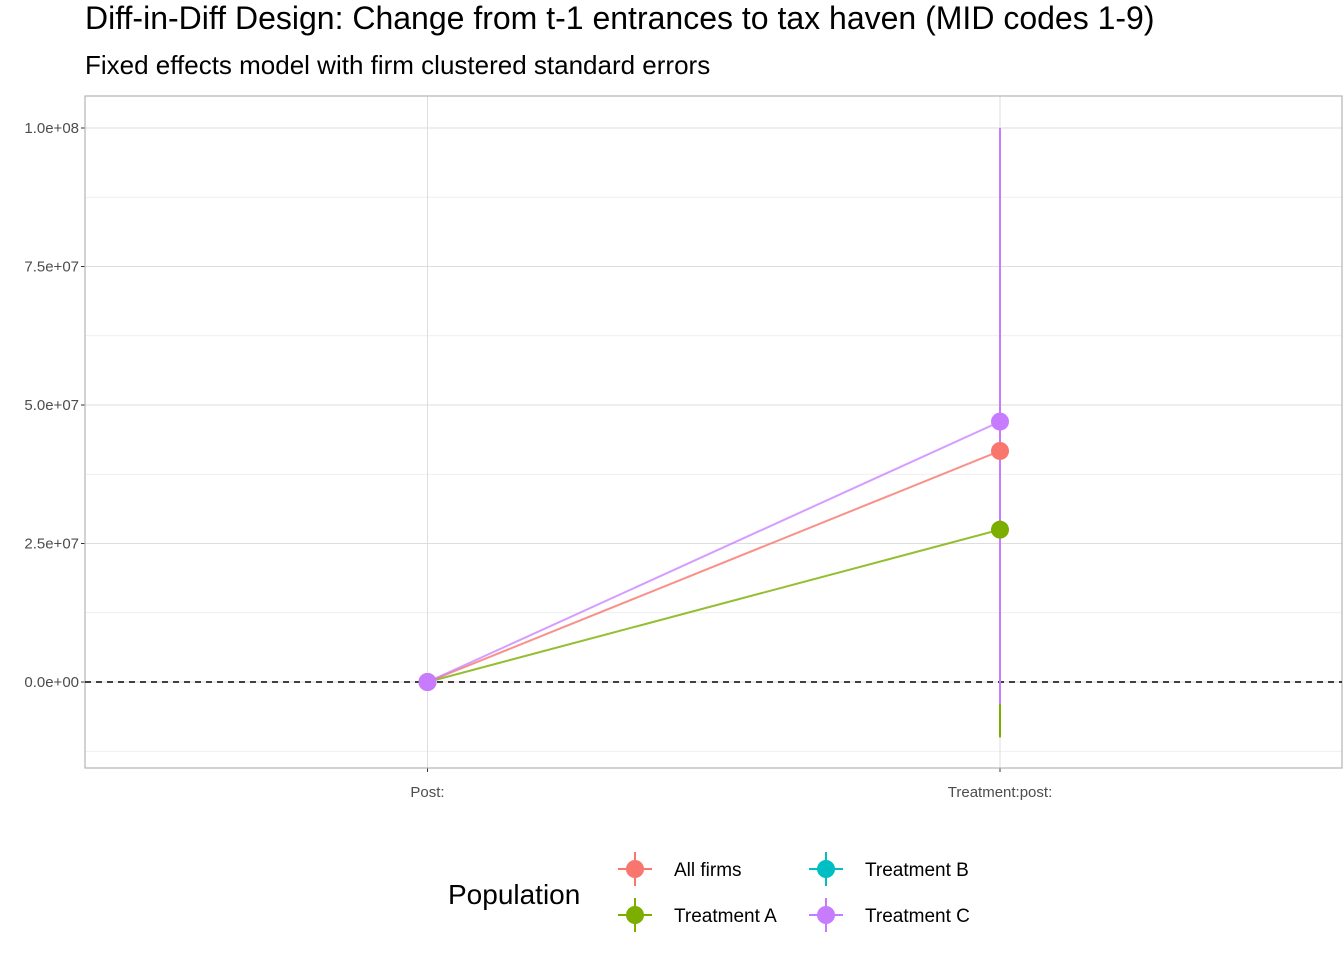  What do you see at coordinates (514, 894) in the screenshot?
I see `legend-title: Population` at bounding box center [514, 894].